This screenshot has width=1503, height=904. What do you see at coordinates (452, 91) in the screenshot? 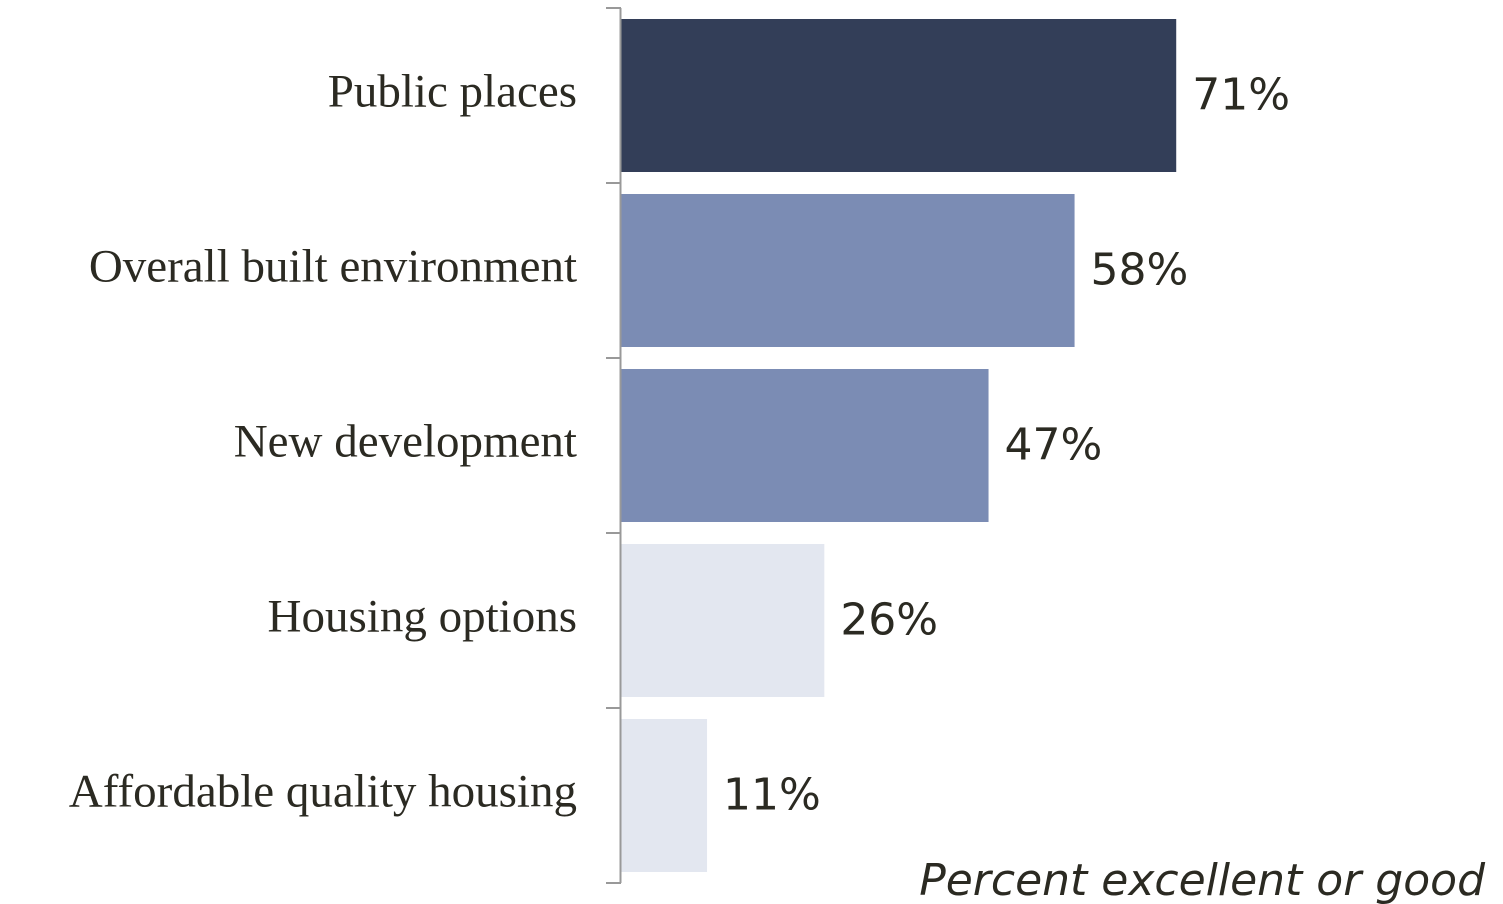
I see `category-label: Public places` at bounding box center [452, 91].